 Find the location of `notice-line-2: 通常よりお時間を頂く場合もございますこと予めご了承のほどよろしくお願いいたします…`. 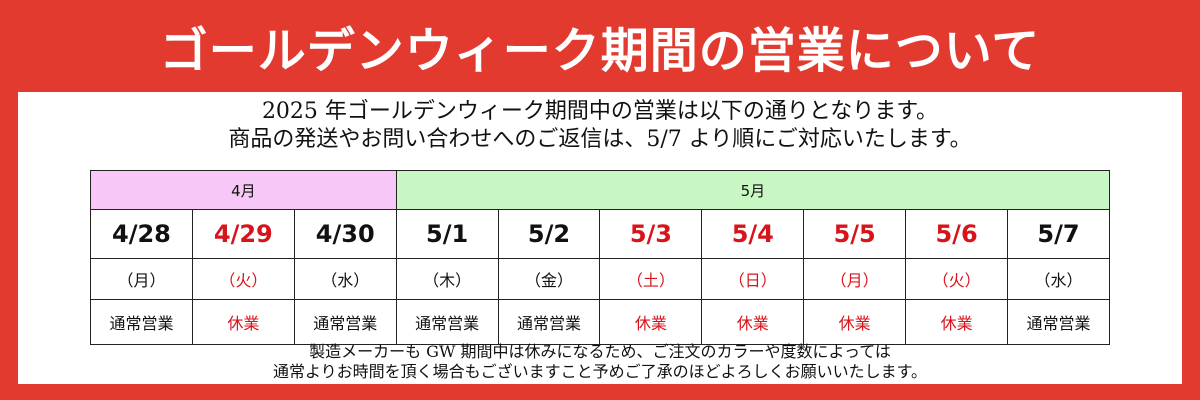

notice-line-2: 通常よりお時間を頂く場合もございますこと予めご了承のほどよろしくお願いいたします… is located at coordinates (600, 371).